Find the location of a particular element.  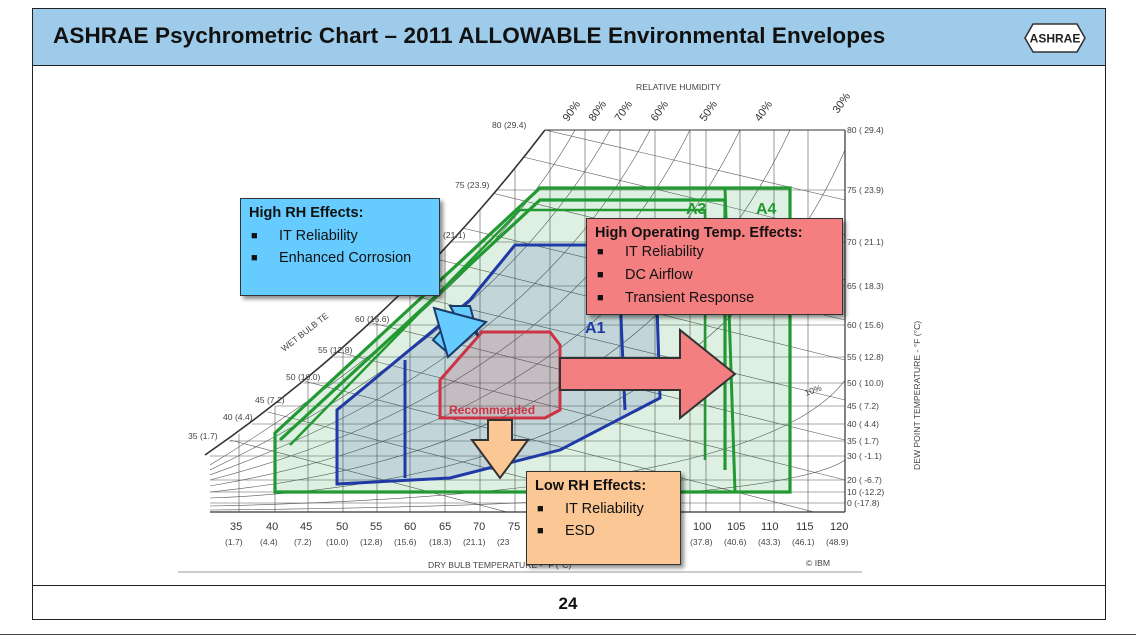

dry-bulb-tick-75: 75 is located at coordinates (514, 527).